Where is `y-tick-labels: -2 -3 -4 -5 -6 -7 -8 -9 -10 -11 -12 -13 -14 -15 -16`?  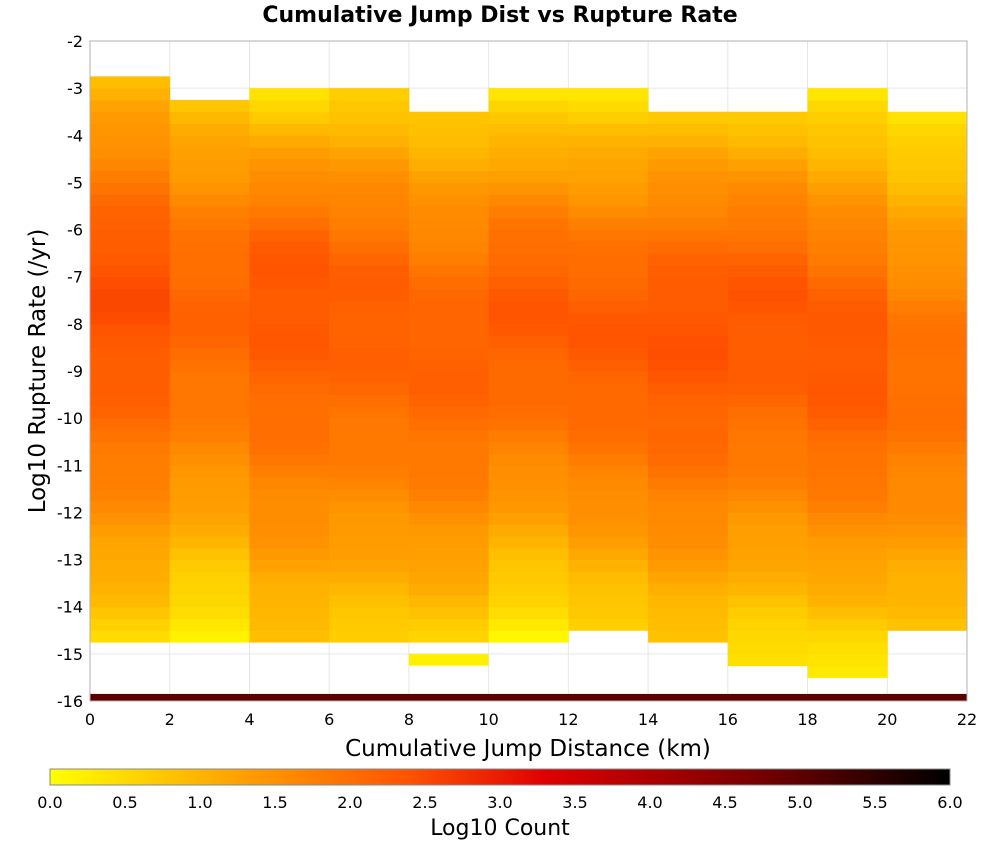 y-tick-labels: -2 -3 -4 -5 -6 -7 -8 -9 -10 -11 -12 -13 -14 -15 -16 is located at coordinates (70, 371).